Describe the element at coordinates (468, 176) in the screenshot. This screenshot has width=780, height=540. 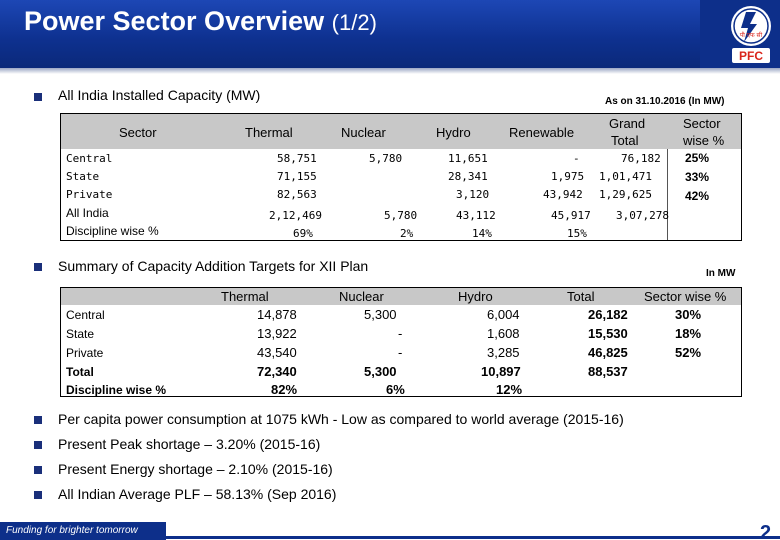
I see `cell-hydro: 28,341` at that location.